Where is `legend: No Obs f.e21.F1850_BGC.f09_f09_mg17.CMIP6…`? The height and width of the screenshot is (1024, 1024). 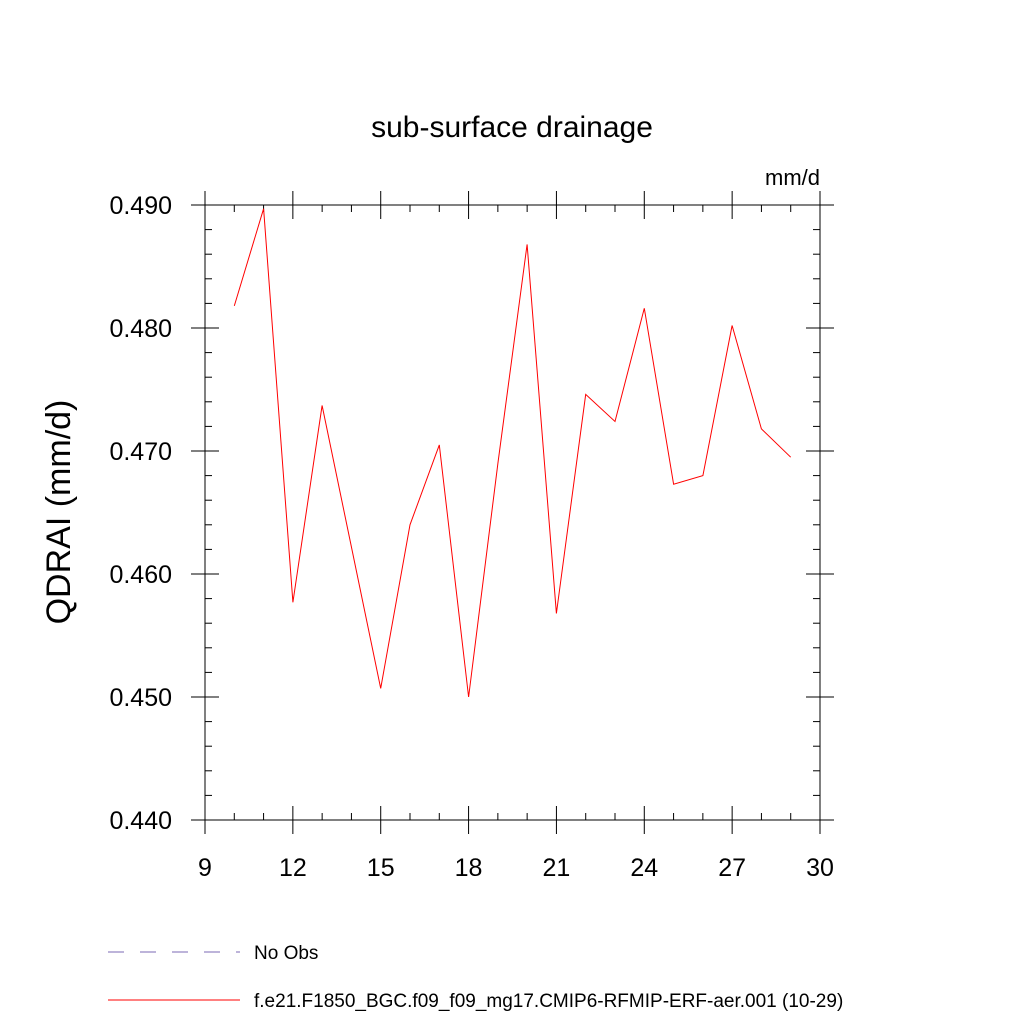
legend: No Obs f.e21.F1850_BGC.f09_f09_mg17.CMIP6… is located at coordinates (475, 977).